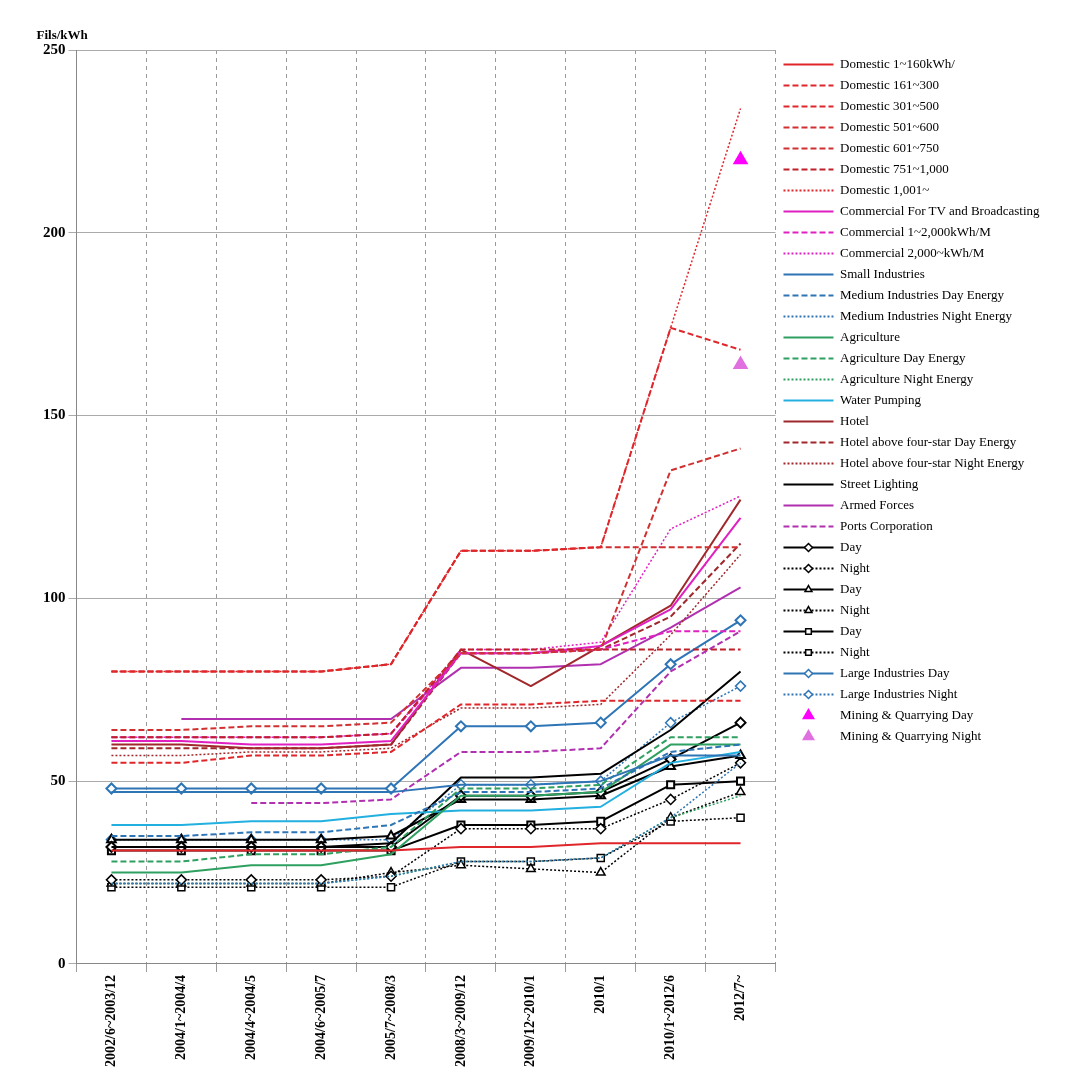 The height and width of the screenshot is (1091, 1073). I want to click on x-tick-label: 2009/12~2010/1, so click(530, 1020).